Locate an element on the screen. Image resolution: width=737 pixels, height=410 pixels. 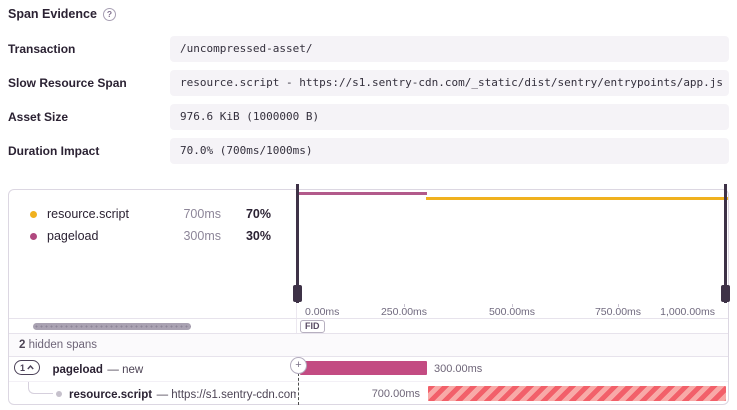
spans-scrollbar-thumb is located at coordinates (112, 326).